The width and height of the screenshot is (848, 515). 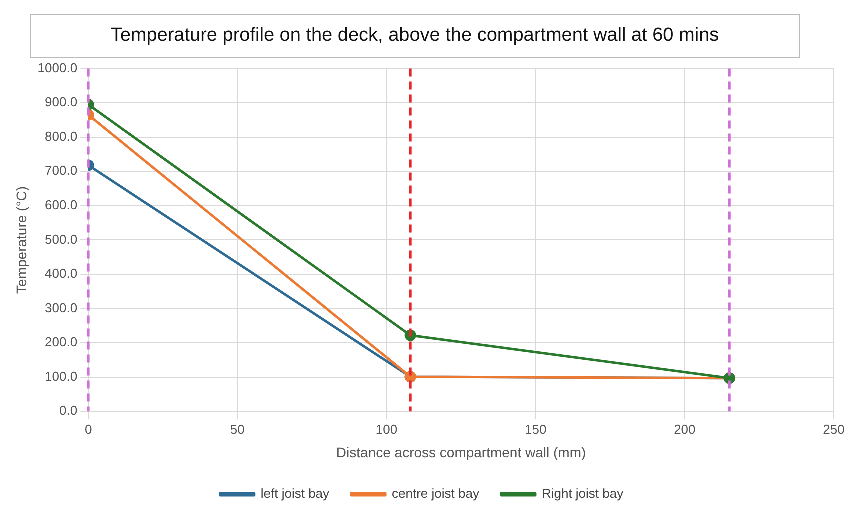 What do you see at coordinates (61, 376) in the screenshot?
I see `y-tick-label: 100.0` at bounding box center [61, 376].